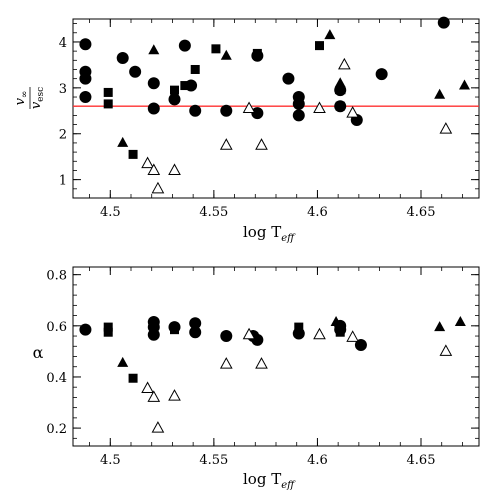 The image size is (491, 491). I want to click on y-tick-label: 0.8, so click(56, 276).